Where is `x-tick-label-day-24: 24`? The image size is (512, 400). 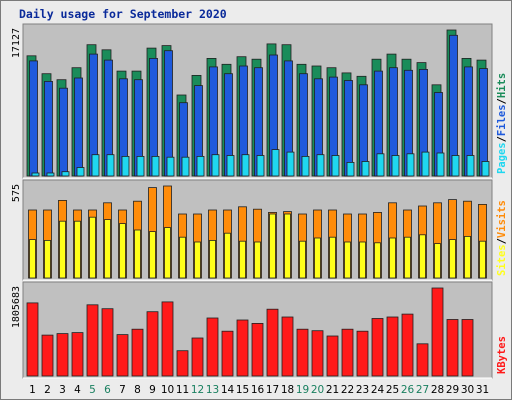 x-tick-label-day-24: 24 is located at coordinates (378, 390).